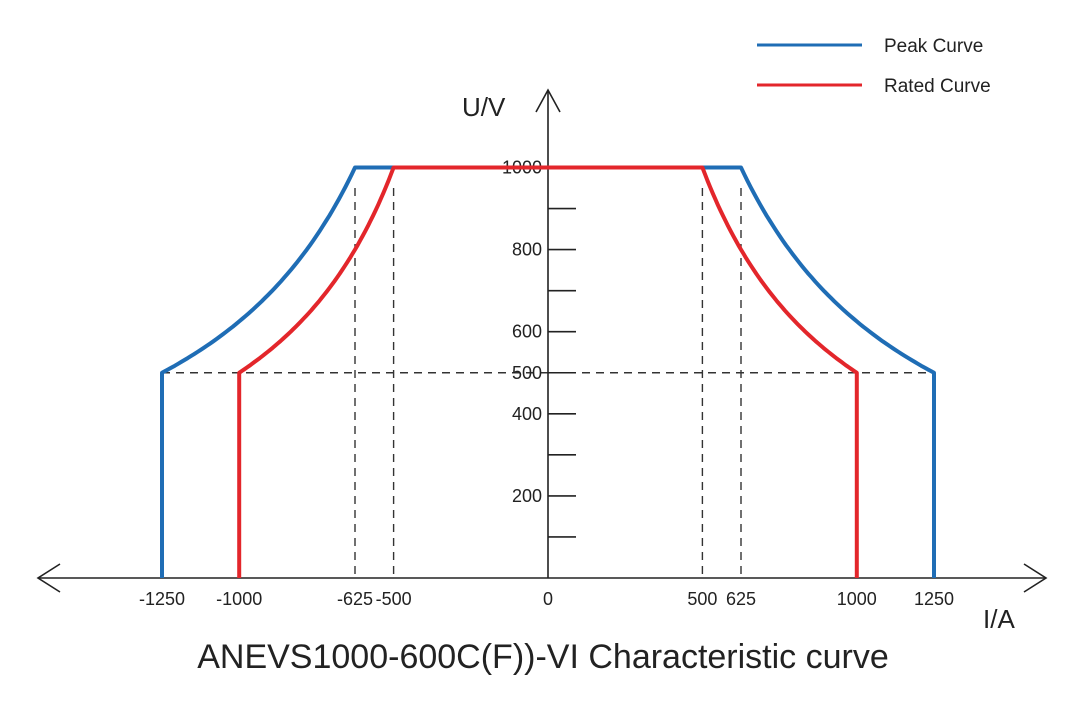  What do you see at coordinates (857, 599) in the screenshot?
I see `x-tick-label-1000: 1000` at bounding box center [857, 599].